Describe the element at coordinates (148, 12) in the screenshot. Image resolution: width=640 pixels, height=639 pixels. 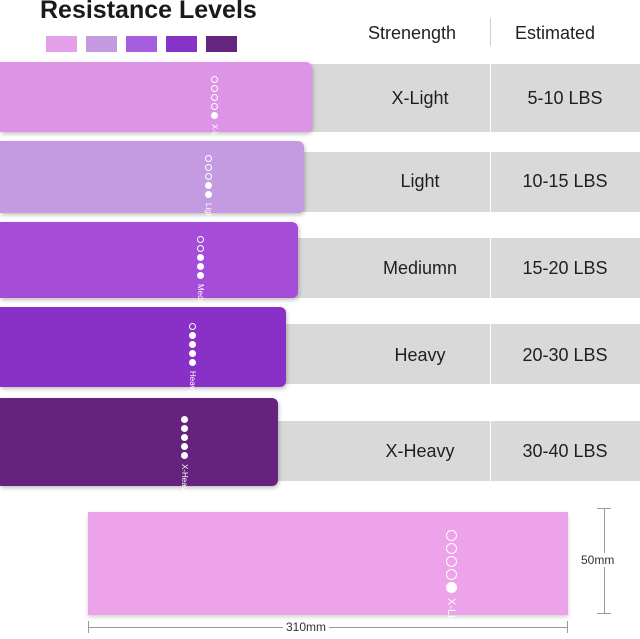
I see `page-title: Resistance Levels` at that location.